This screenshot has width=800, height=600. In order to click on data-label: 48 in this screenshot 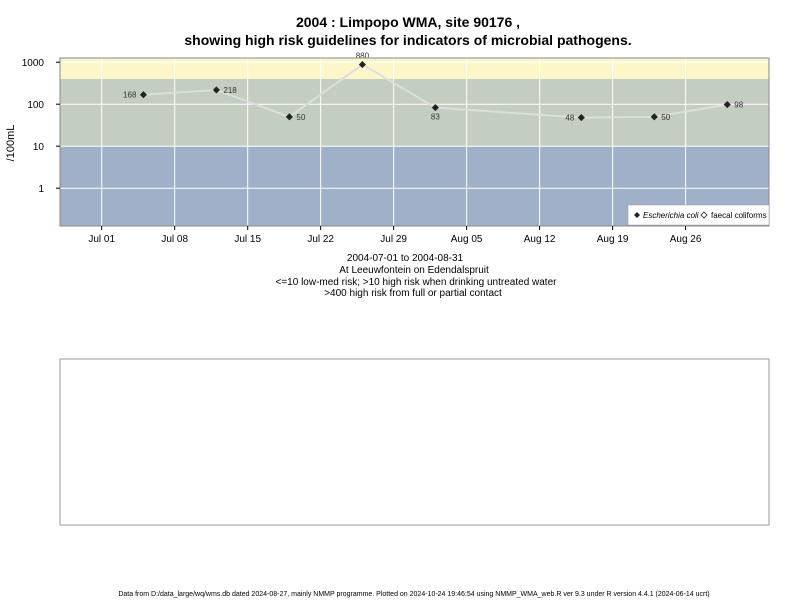, I will do `click(569, 118)`.